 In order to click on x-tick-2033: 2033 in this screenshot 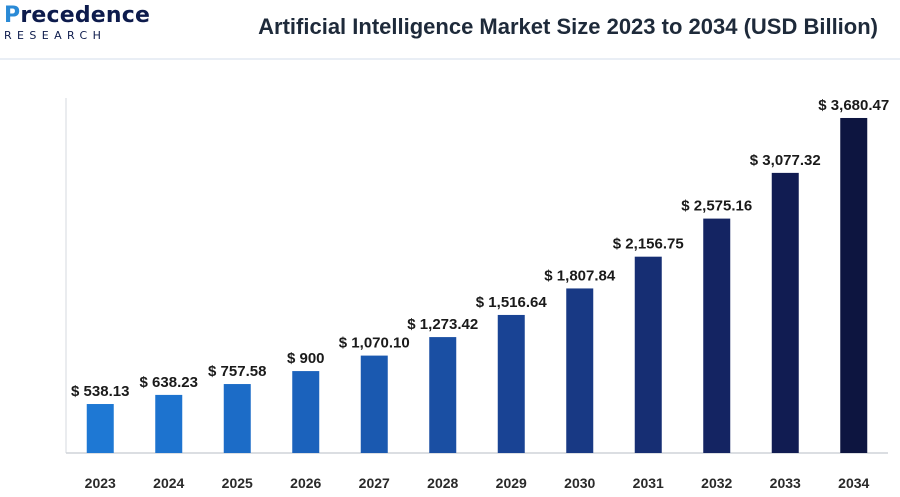, I will do `click(785, 483)`.